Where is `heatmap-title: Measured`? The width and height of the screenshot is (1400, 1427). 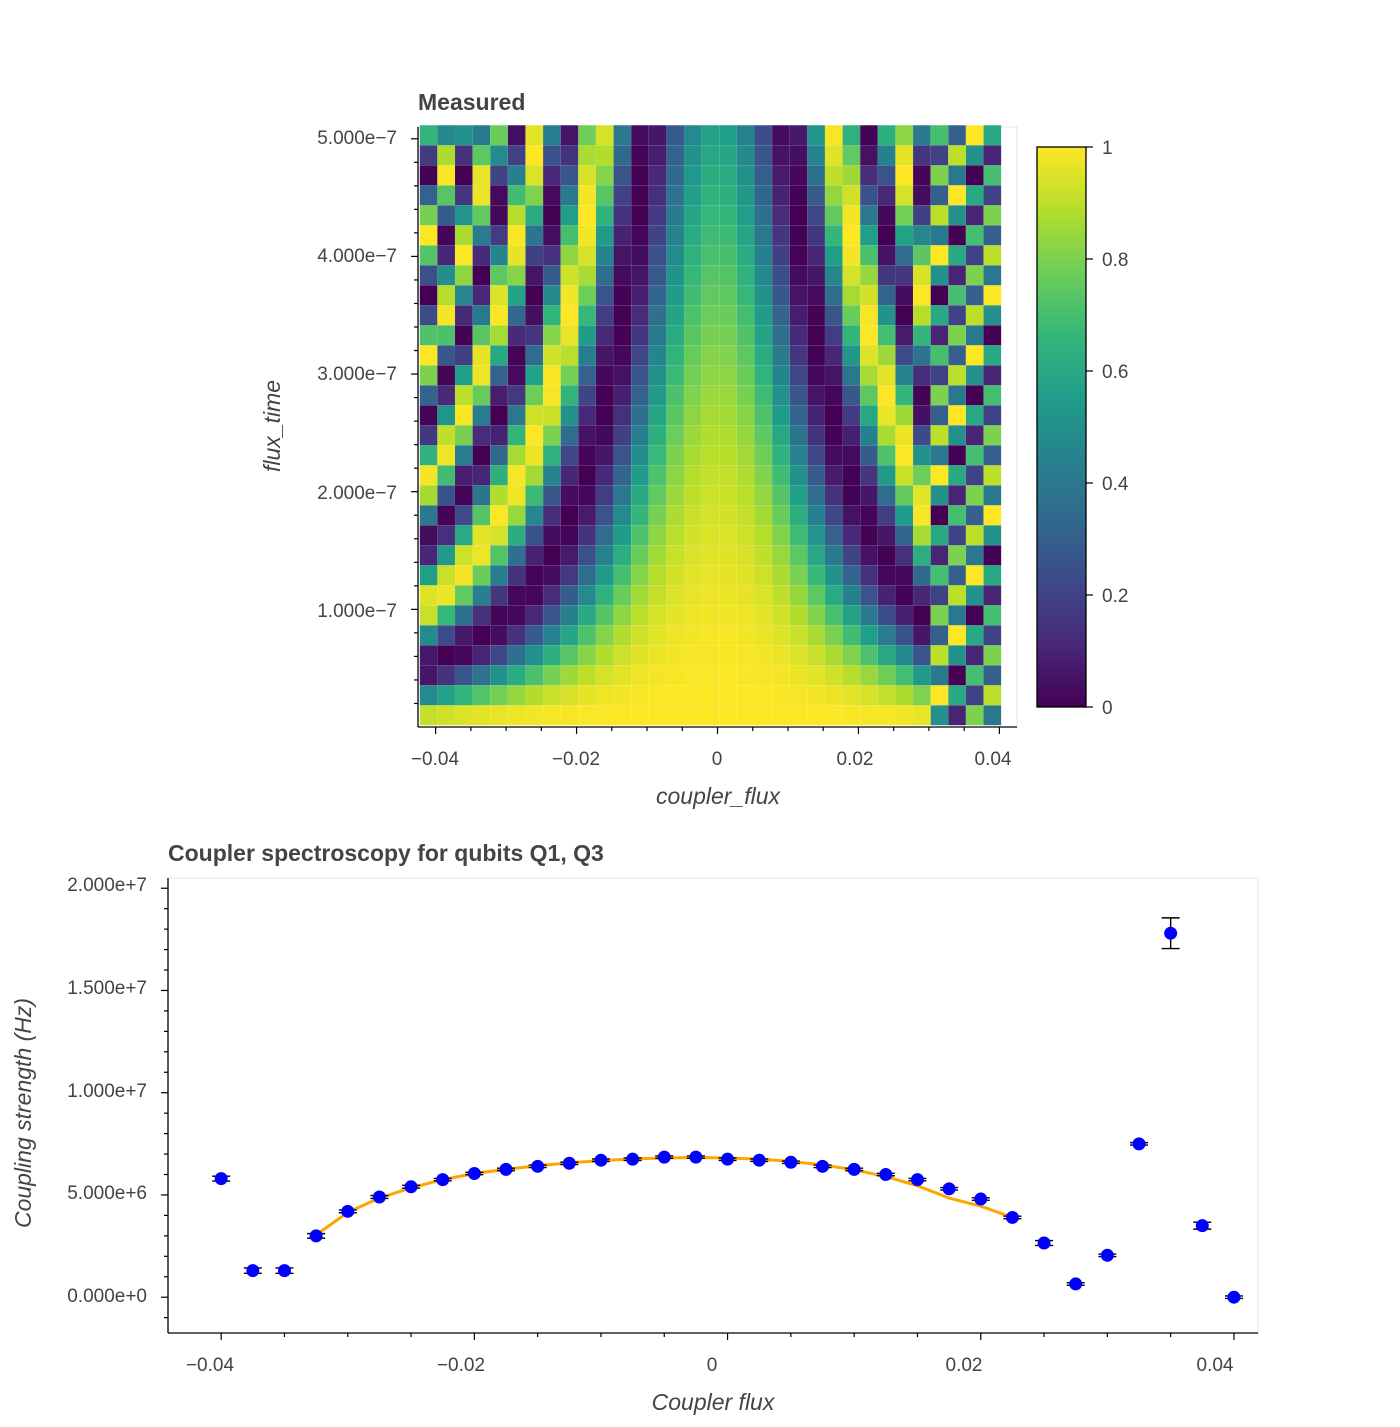
heatmap-title: Measured is located at coordinates (471, 102).